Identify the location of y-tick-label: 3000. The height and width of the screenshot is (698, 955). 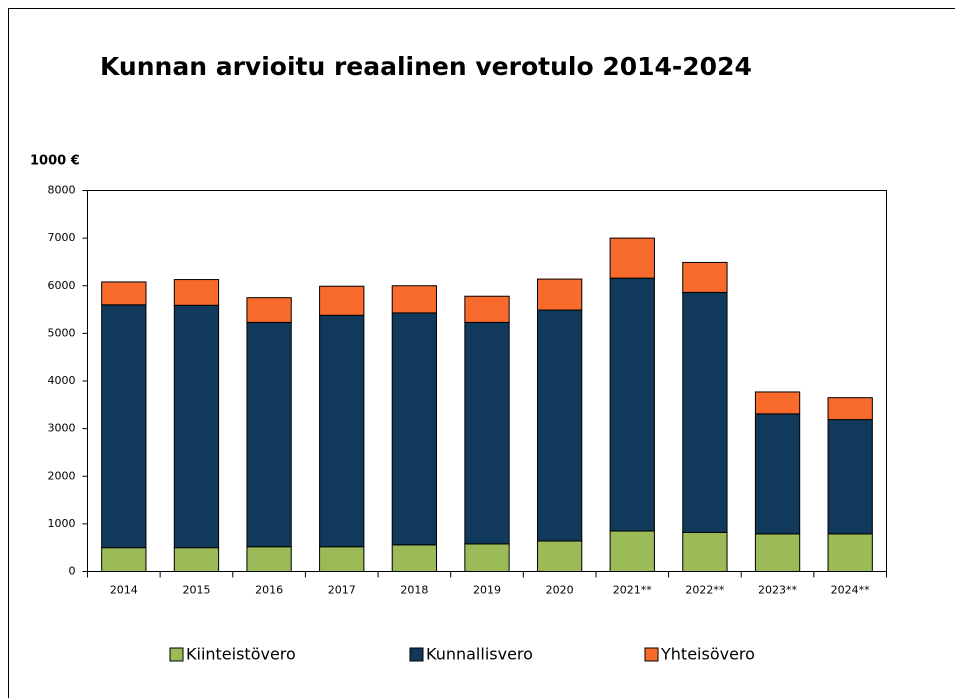
(62, 428).